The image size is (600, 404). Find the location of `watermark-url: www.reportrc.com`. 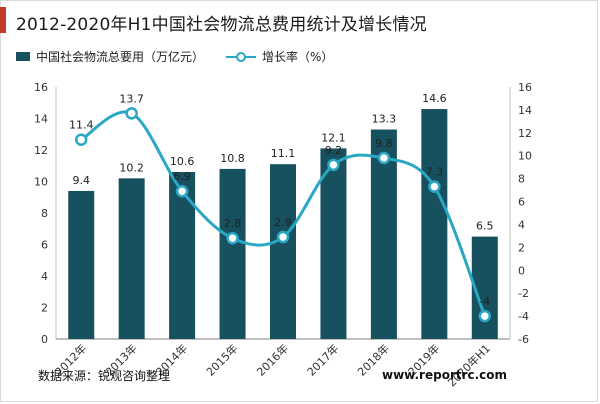

watermark-url: www.reportrc.com is located at coordinates (445, 375).